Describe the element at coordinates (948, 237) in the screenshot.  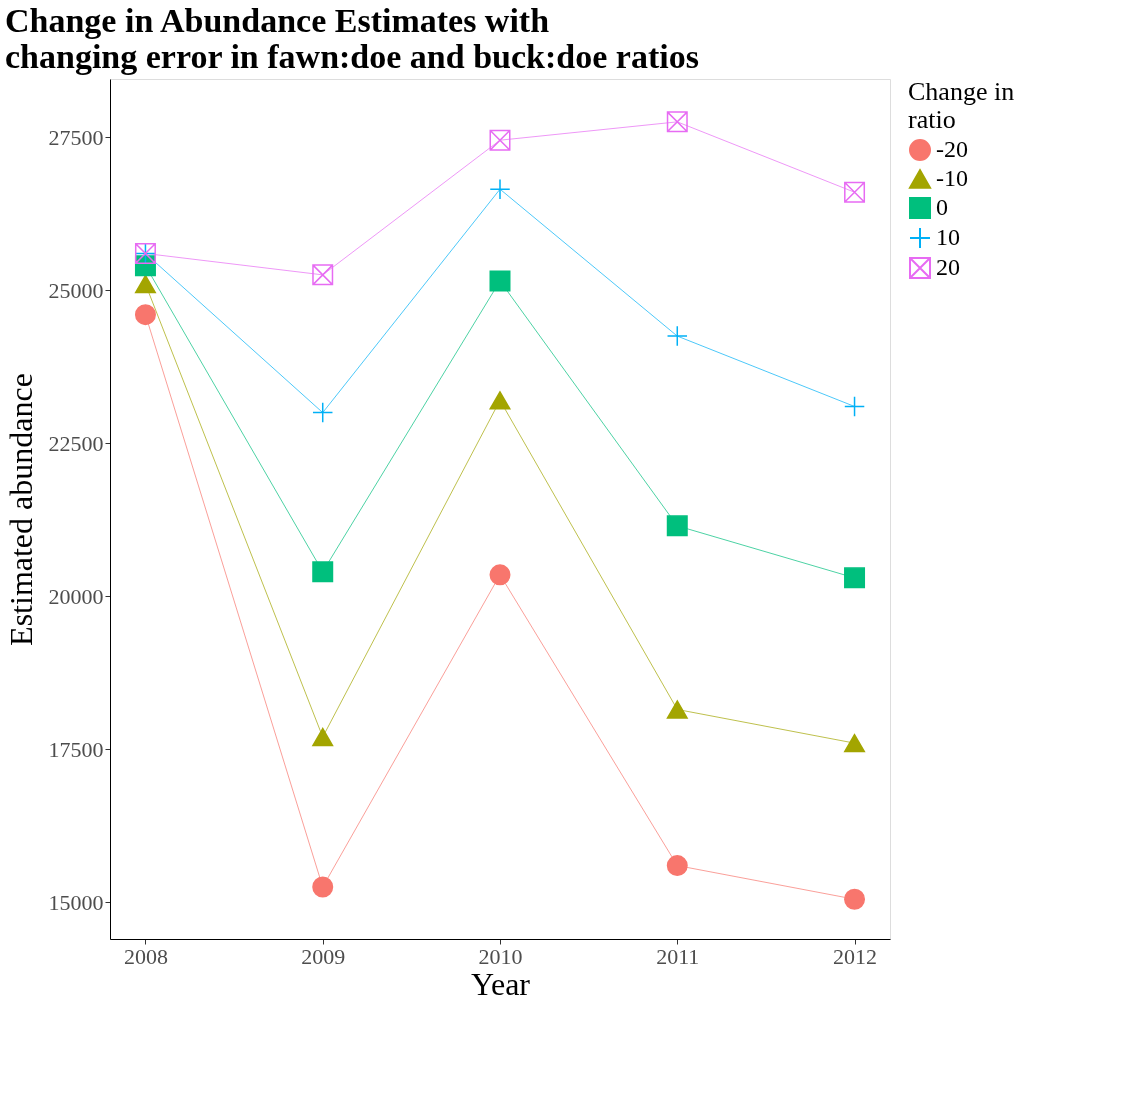
I see `legend-label: 10` at that location.